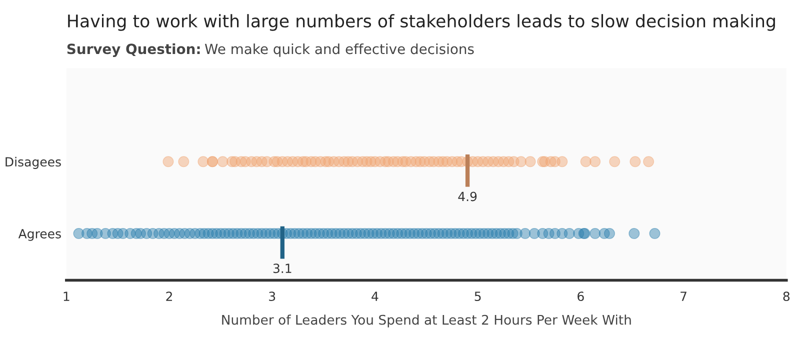 The width and height of the screenshot is (800, 346). I want to click on x-tick-label: 2, so click(169, 296).